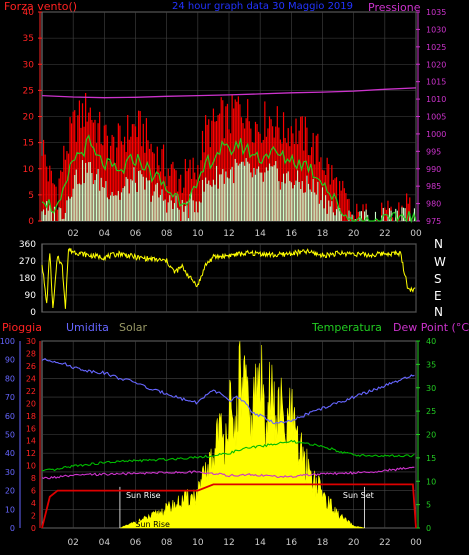  Describe the element at coordinates (28, 39) in the screenshot. I see `wind-y-tick-label: 35` at that location.